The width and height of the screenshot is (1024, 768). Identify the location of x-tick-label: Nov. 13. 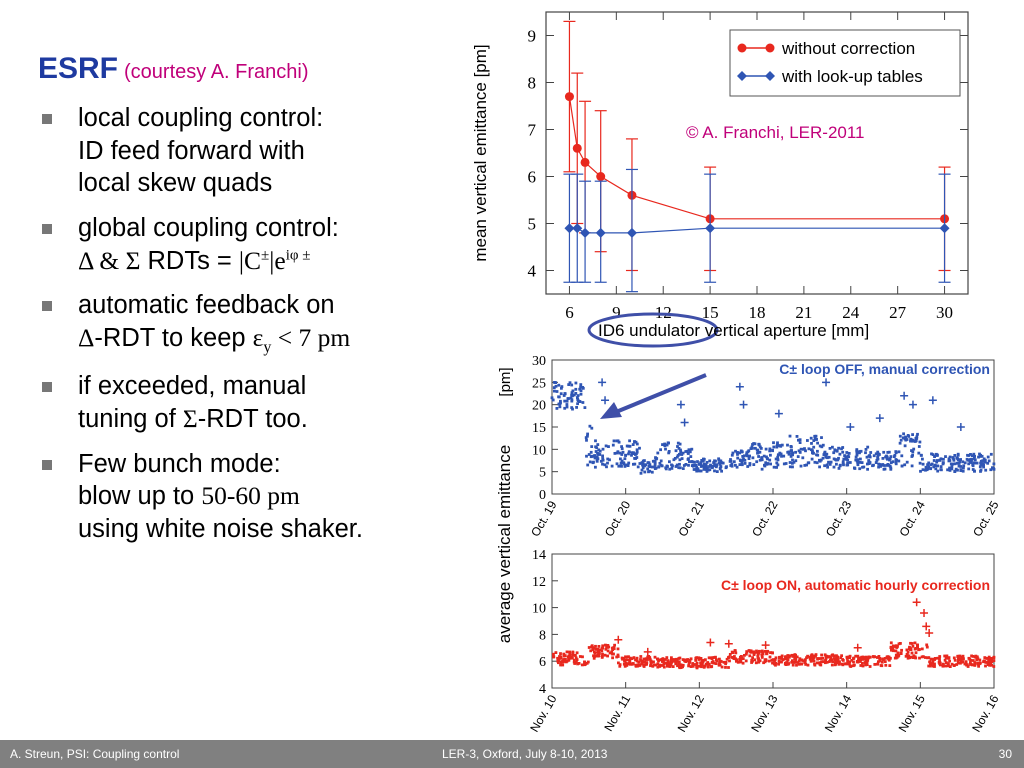
(764, 713).